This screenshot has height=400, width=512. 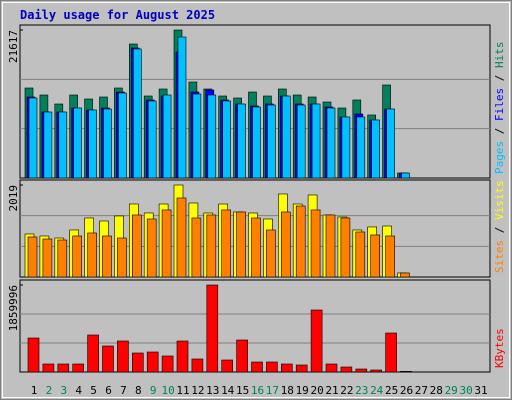 I want to click on x-tick-label: 14, so click(x=228, y=390).